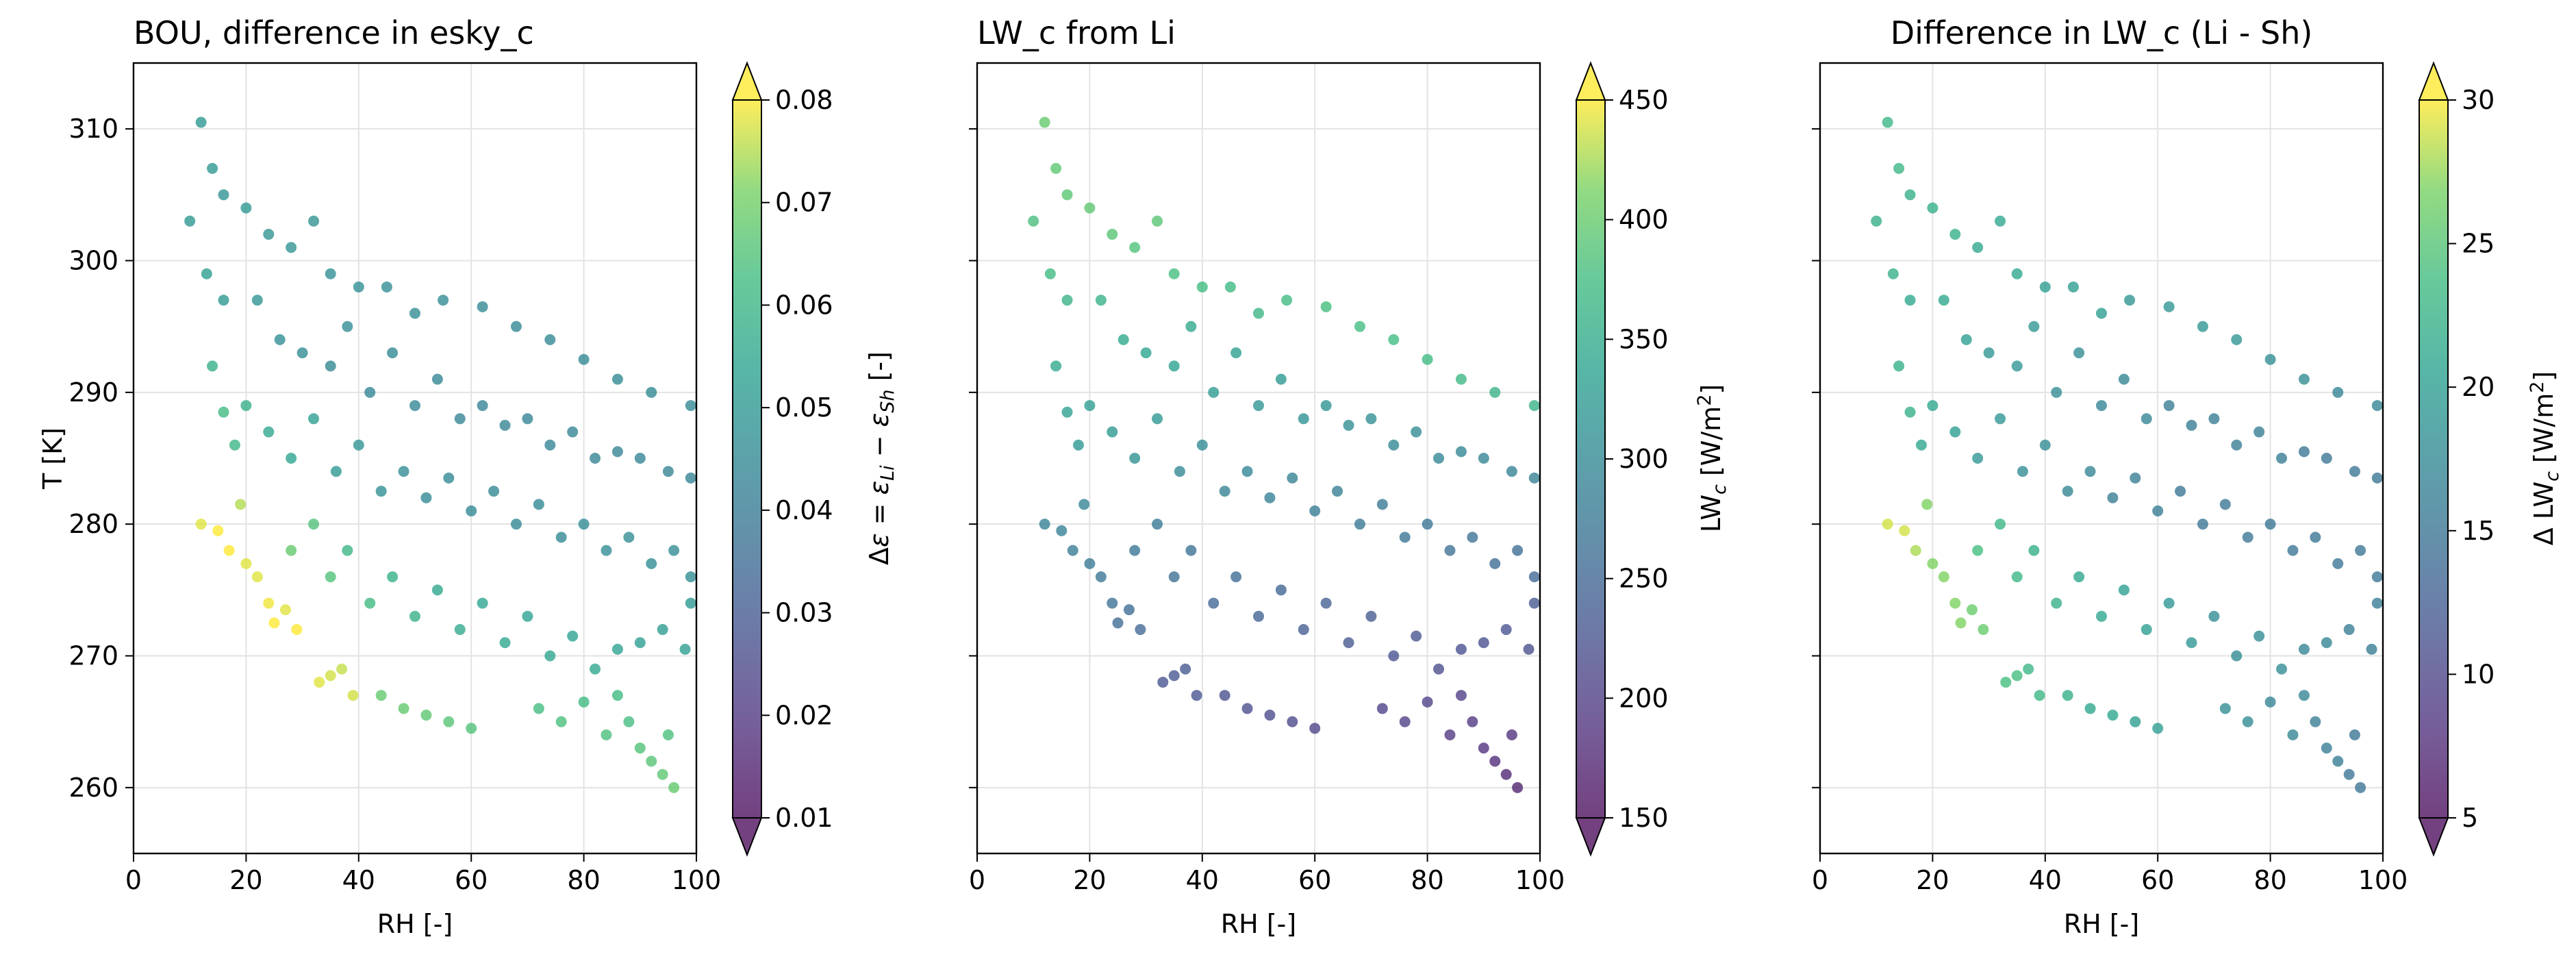 This screenshot has width=2576, height=961. I want to click on colorbar-tick-label: 5, so click(2470, 818).